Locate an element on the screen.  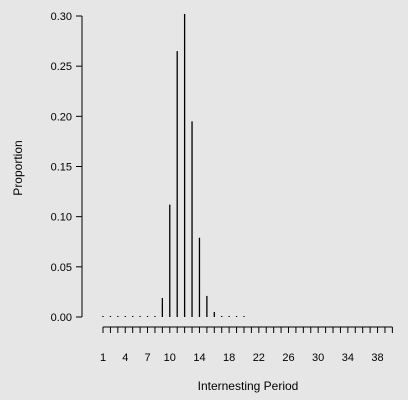
x-tick-label: 22 is located at coordinates (259, 358).